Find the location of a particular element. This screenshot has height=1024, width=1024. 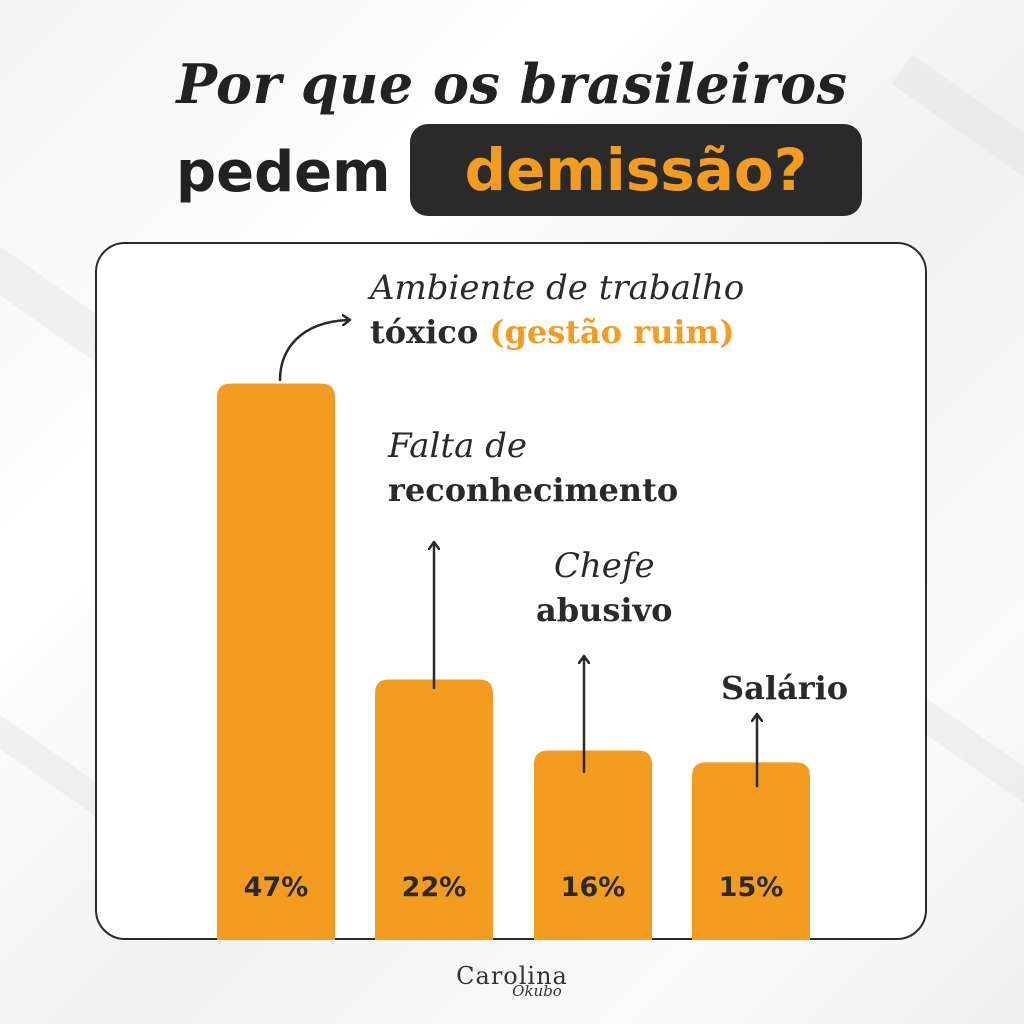

background-texture is located at coordinates (967, 775).